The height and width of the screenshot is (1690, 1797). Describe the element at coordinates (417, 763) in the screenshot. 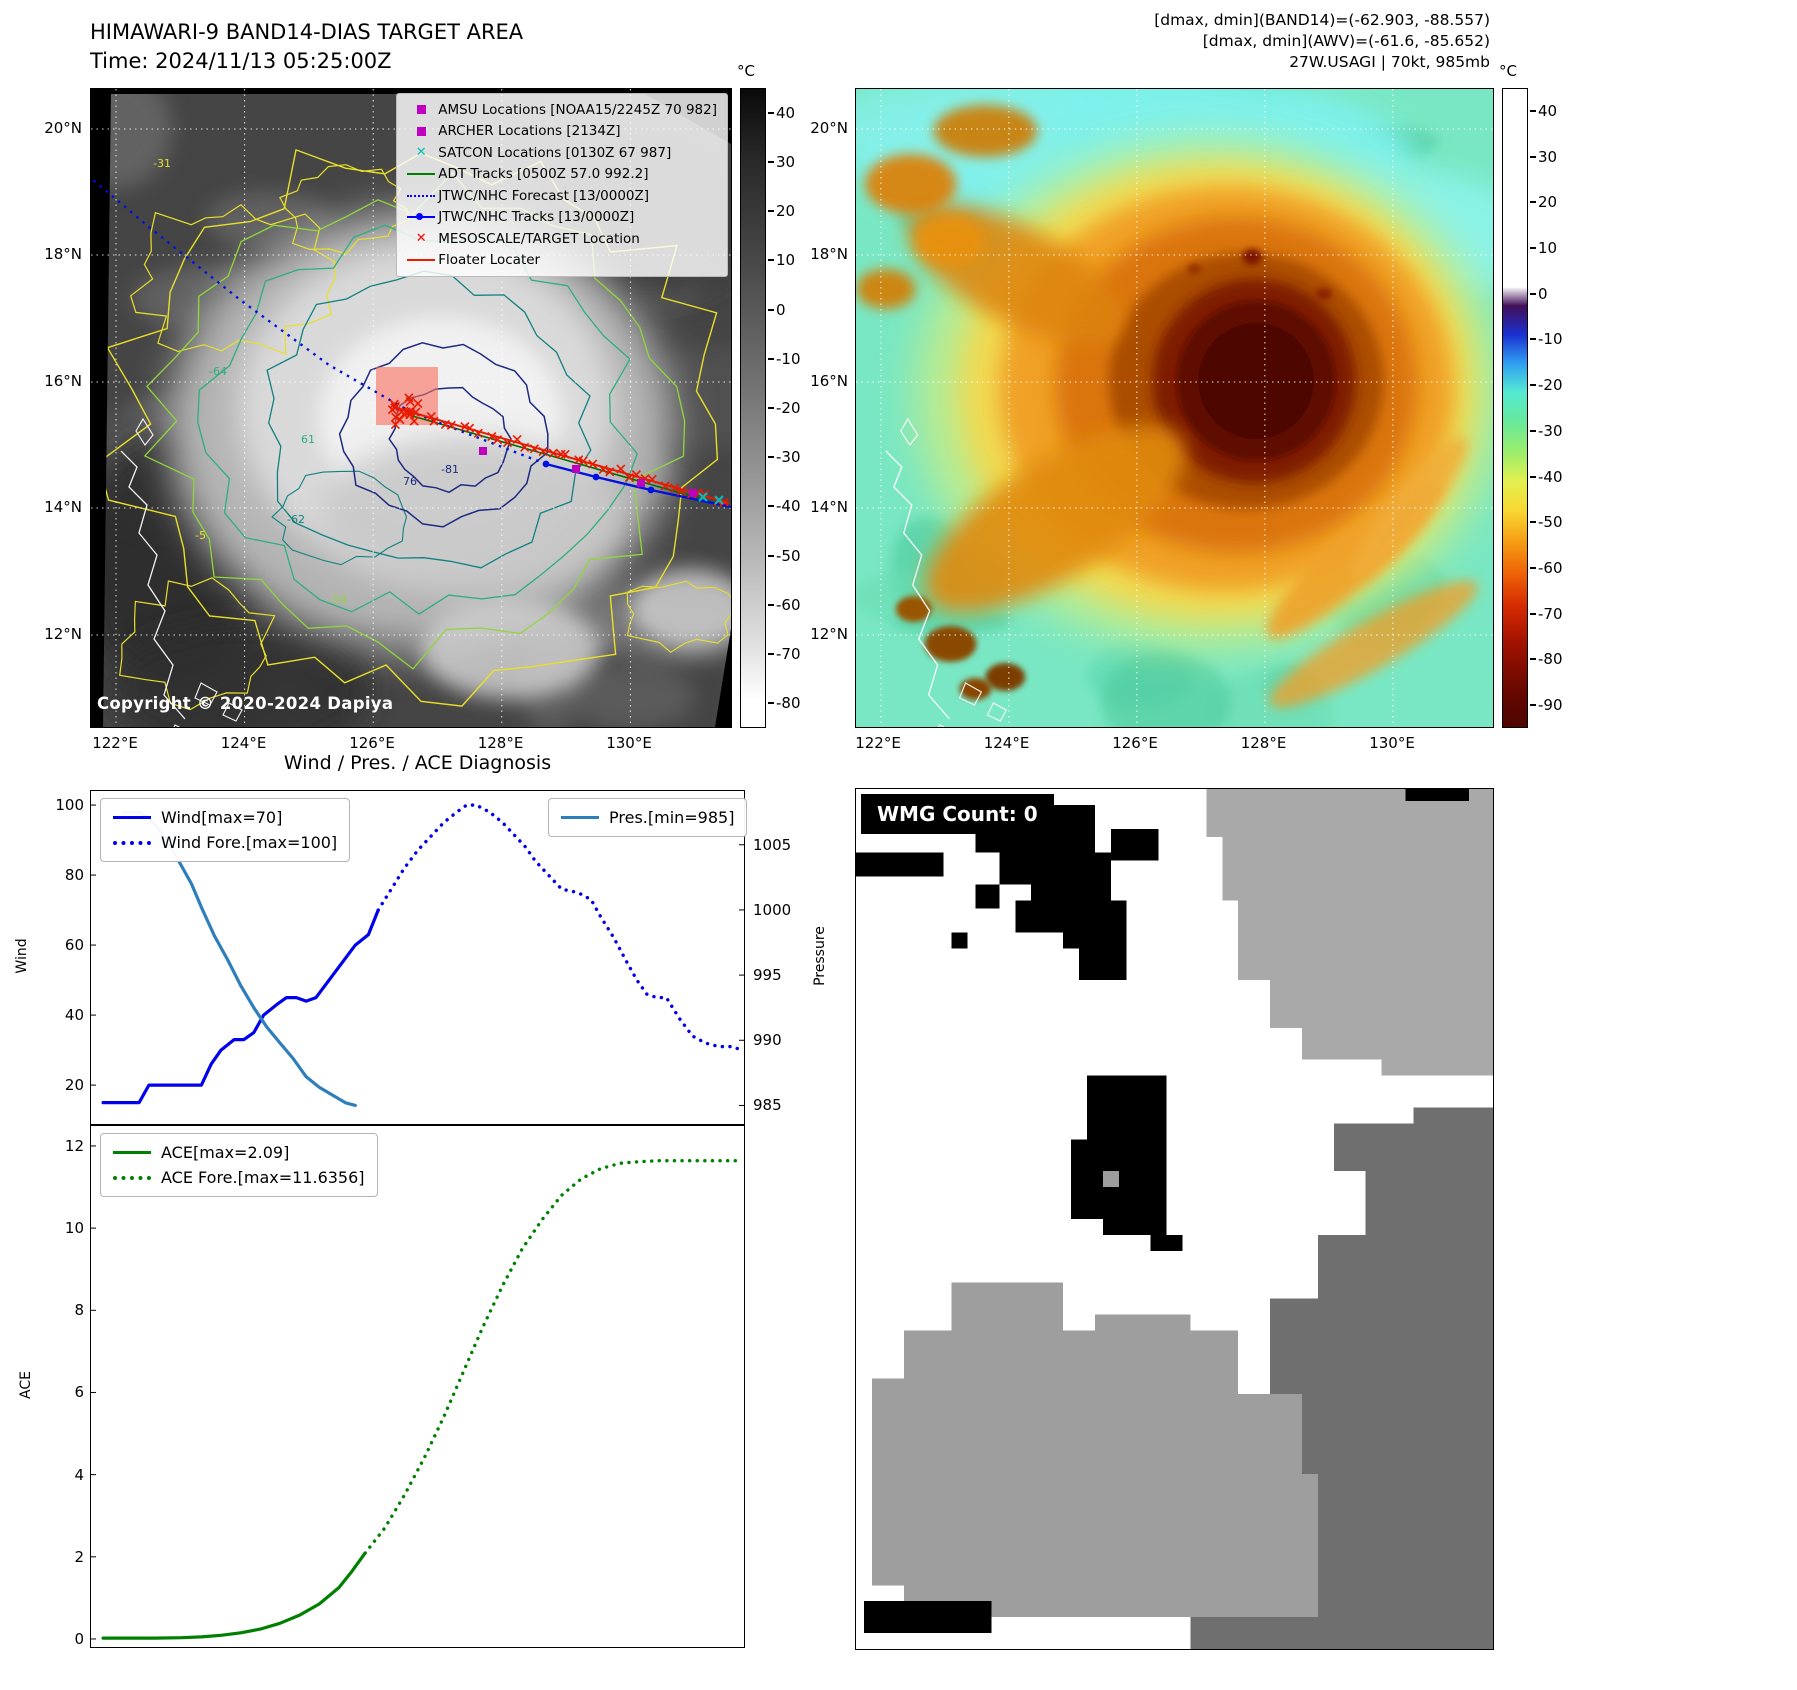

I see `diagnosis-title: Wind / Pres. / ACE Diagnosis` at that location.